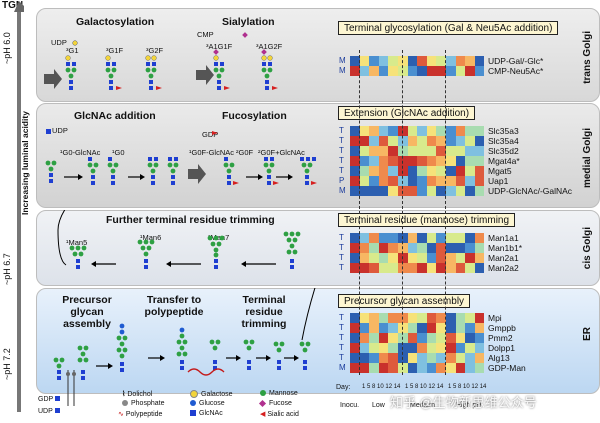 Image resolution: width=600 pixels, height=423 pixels. What do you see at coordinates (140, 414) in the screenshot?
I see `legend-polypeptide: ∿ Polypeptide` at bounding box center [140, 414].